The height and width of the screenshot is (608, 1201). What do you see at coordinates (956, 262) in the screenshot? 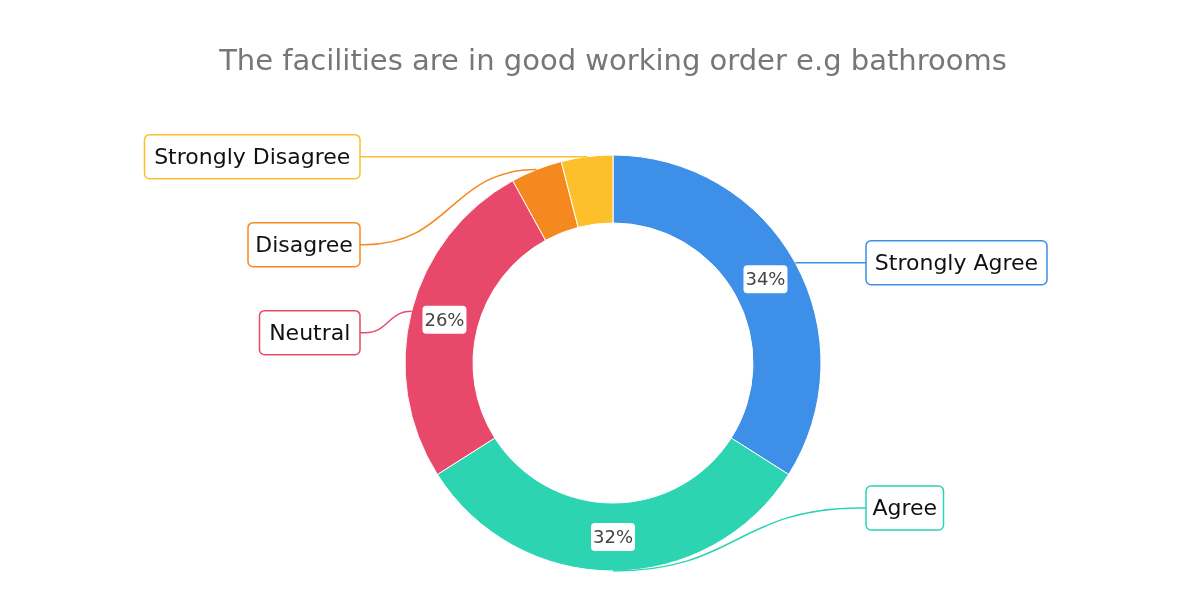
I see `slice-label: Strongly Agree` at bounding box center [956, 262].